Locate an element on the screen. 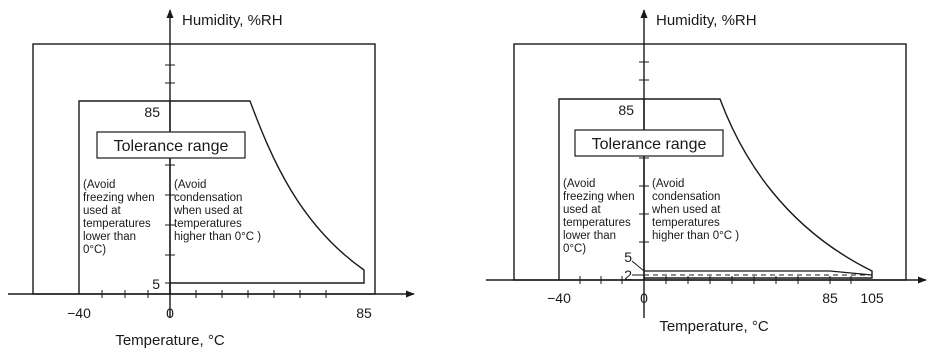 This screenshot has height=352, width=931. x-tick-label: 105 is located at coordinates (872, 298).